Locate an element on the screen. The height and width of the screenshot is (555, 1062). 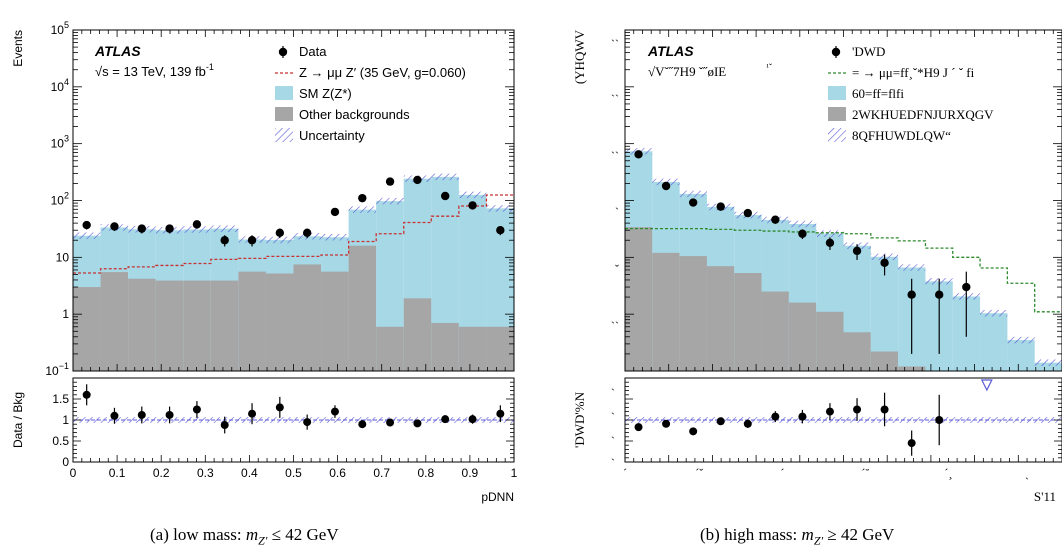
y-axis-title: Events is located at coordinates (18, 48).